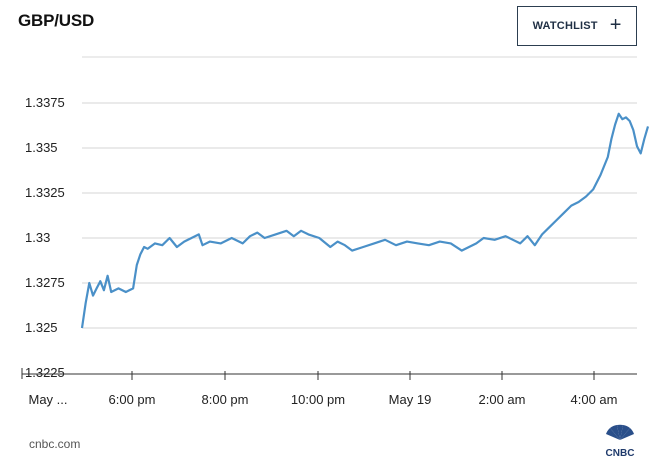 The image size is (662, 471). What do you see at coordinates (45, 372) in the screenshot?
I see `y-tick-label: 1.3225` at bounding box center [45, 372].